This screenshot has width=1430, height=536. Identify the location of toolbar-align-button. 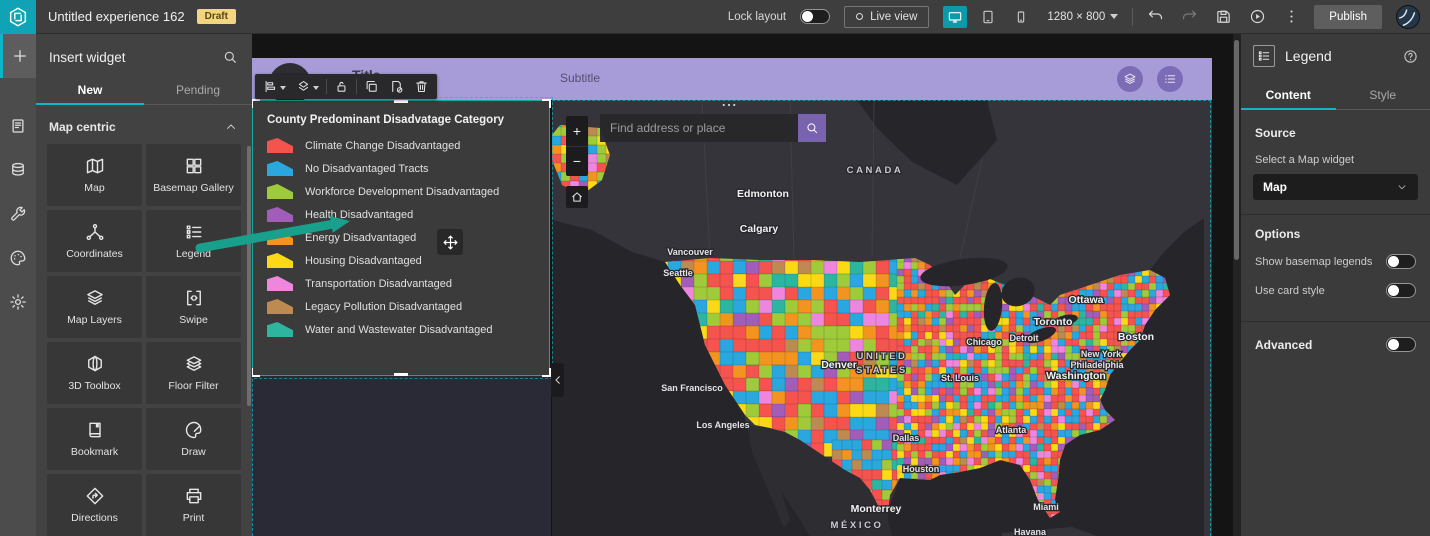
(274, 86).